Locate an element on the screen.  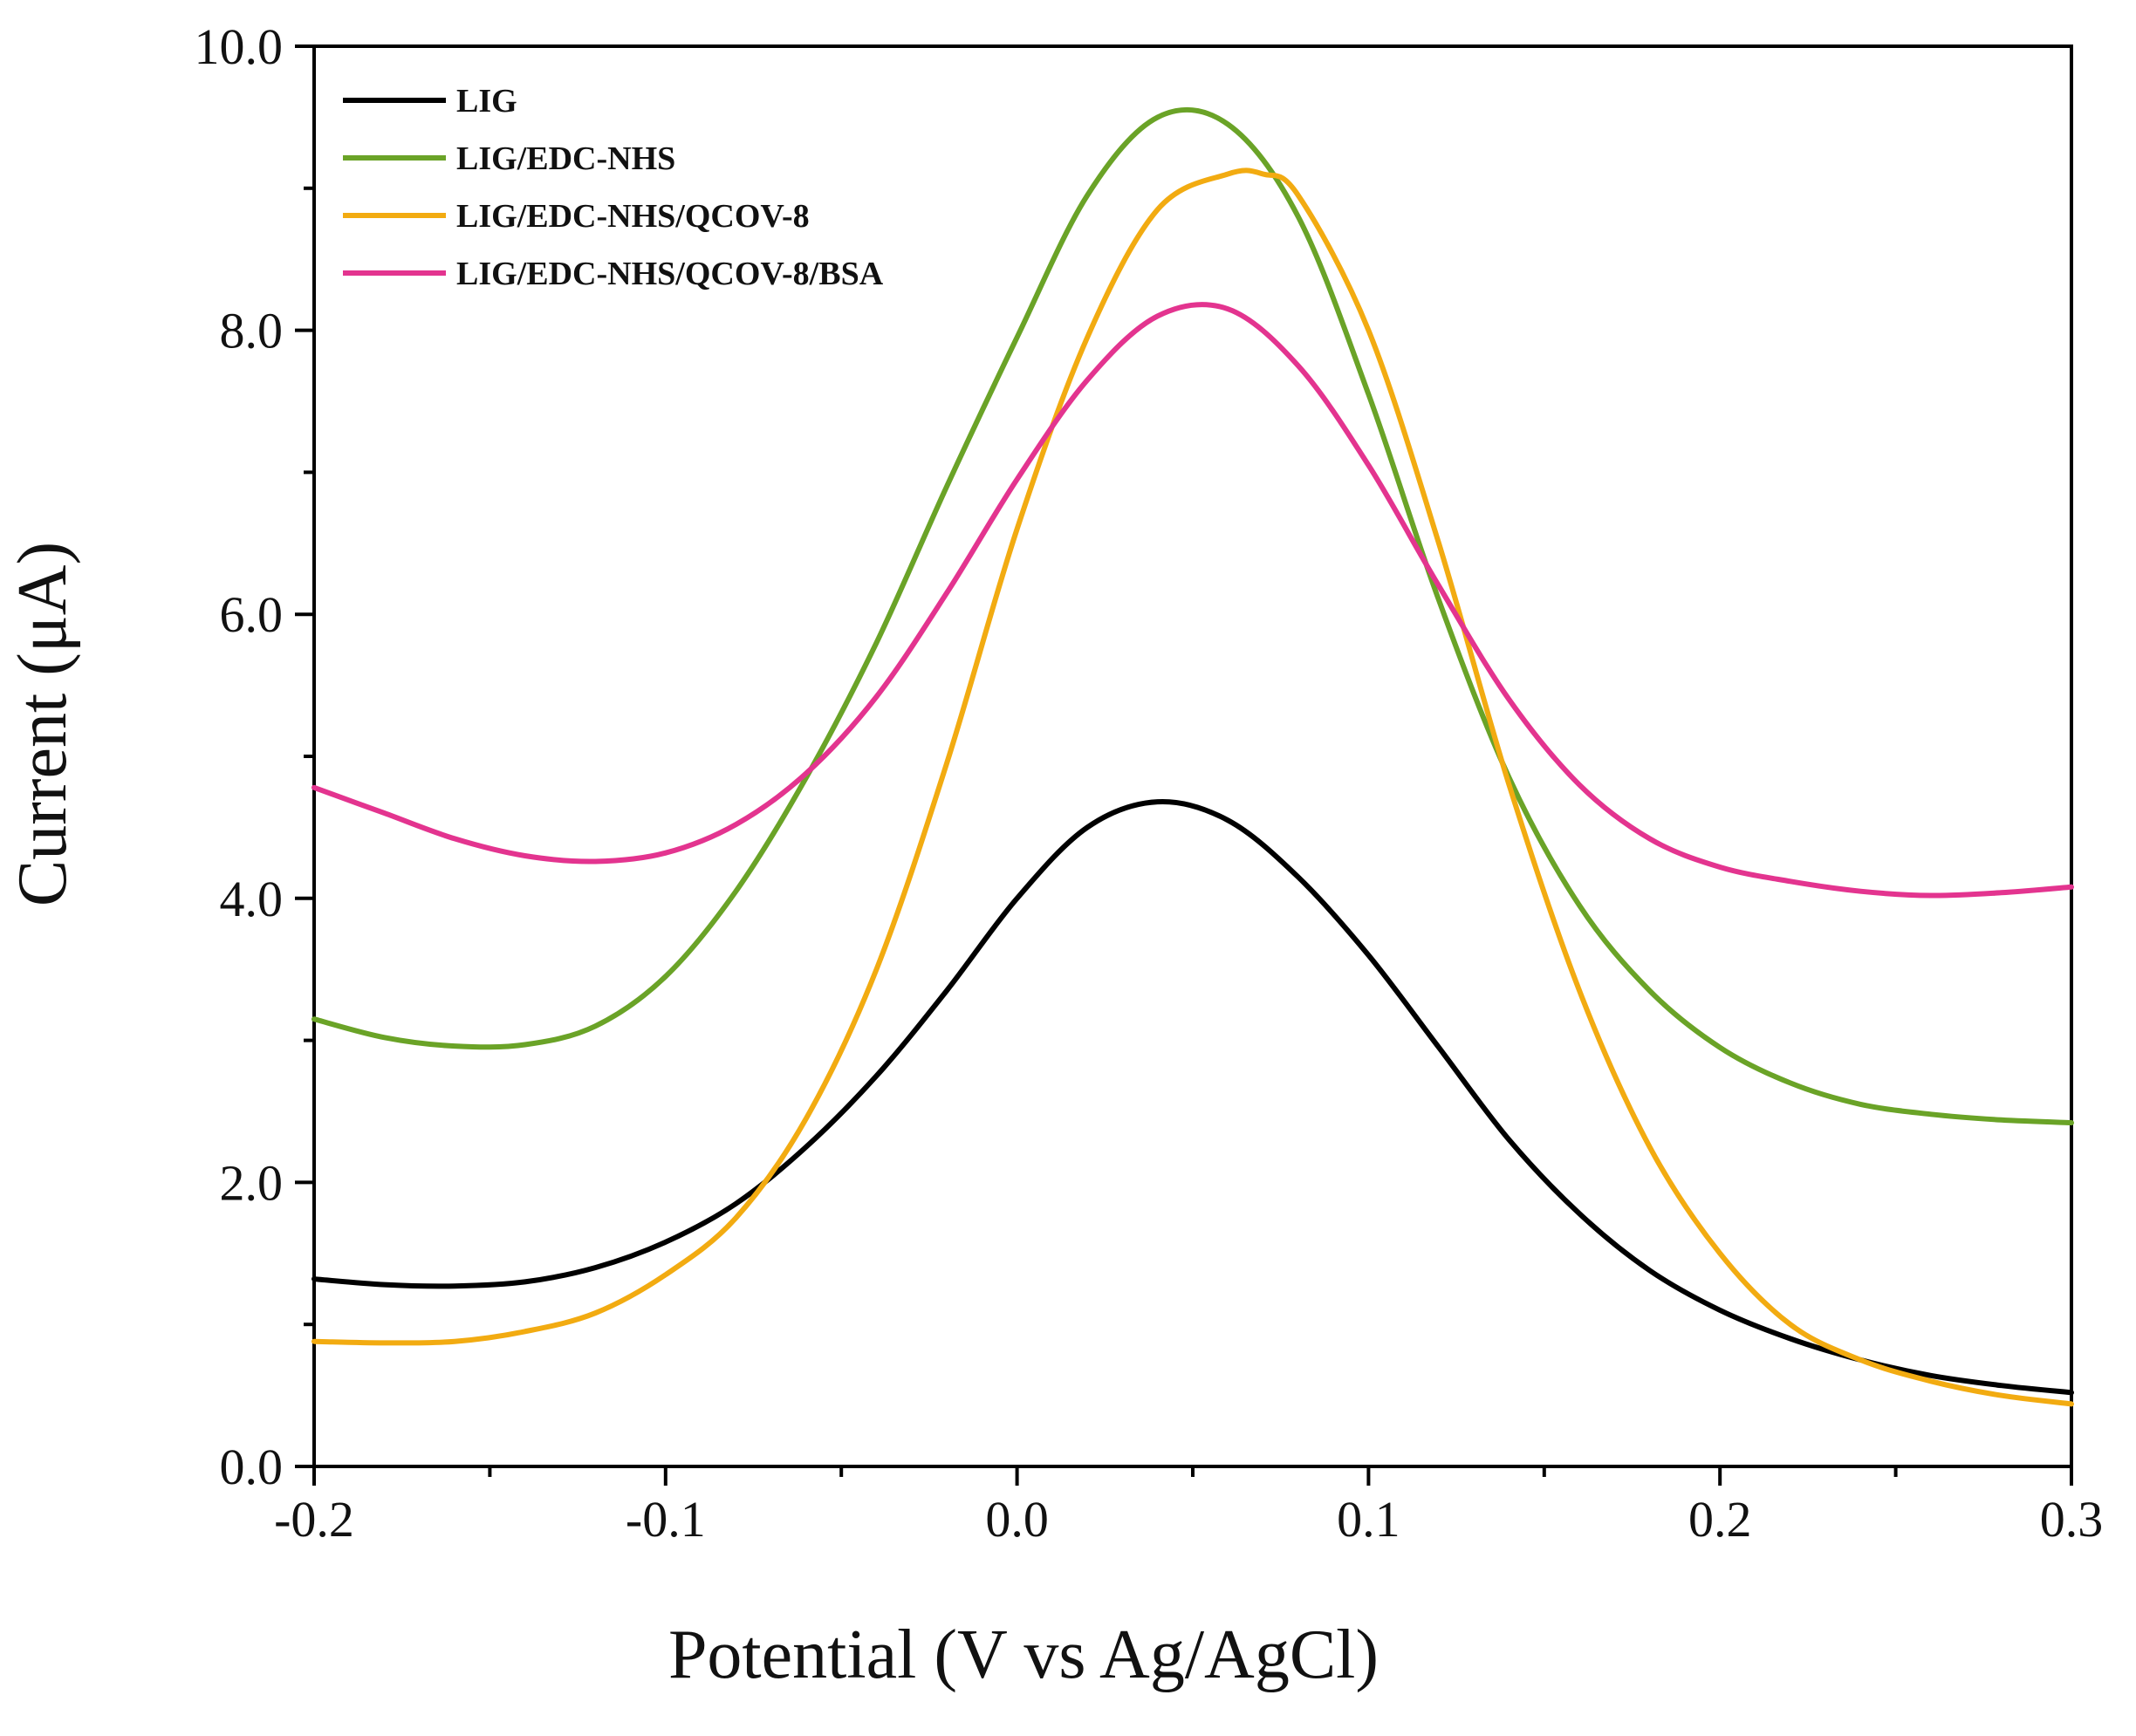
y-tick-label: 10.0 is located at coordinates (239, 46).